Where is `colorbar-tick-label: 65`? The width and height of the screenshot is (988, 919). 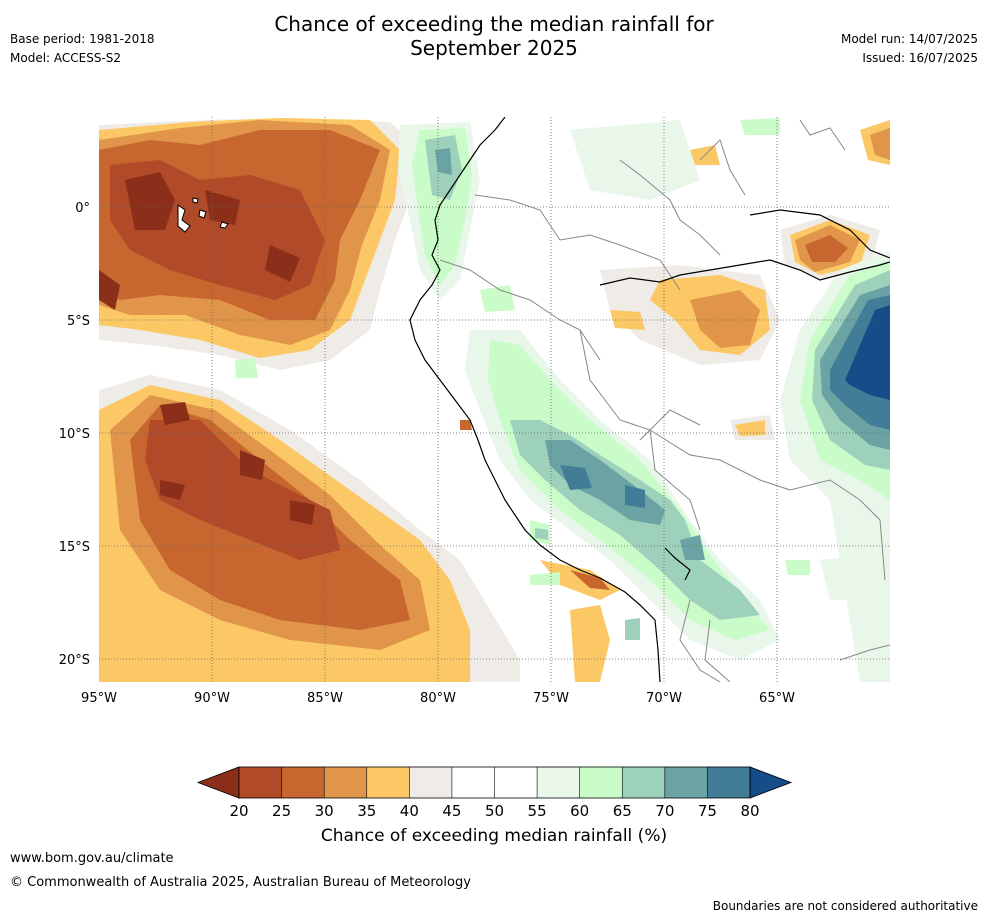 colorbar-tick-label: 65 is located at coordinates (622, 811).